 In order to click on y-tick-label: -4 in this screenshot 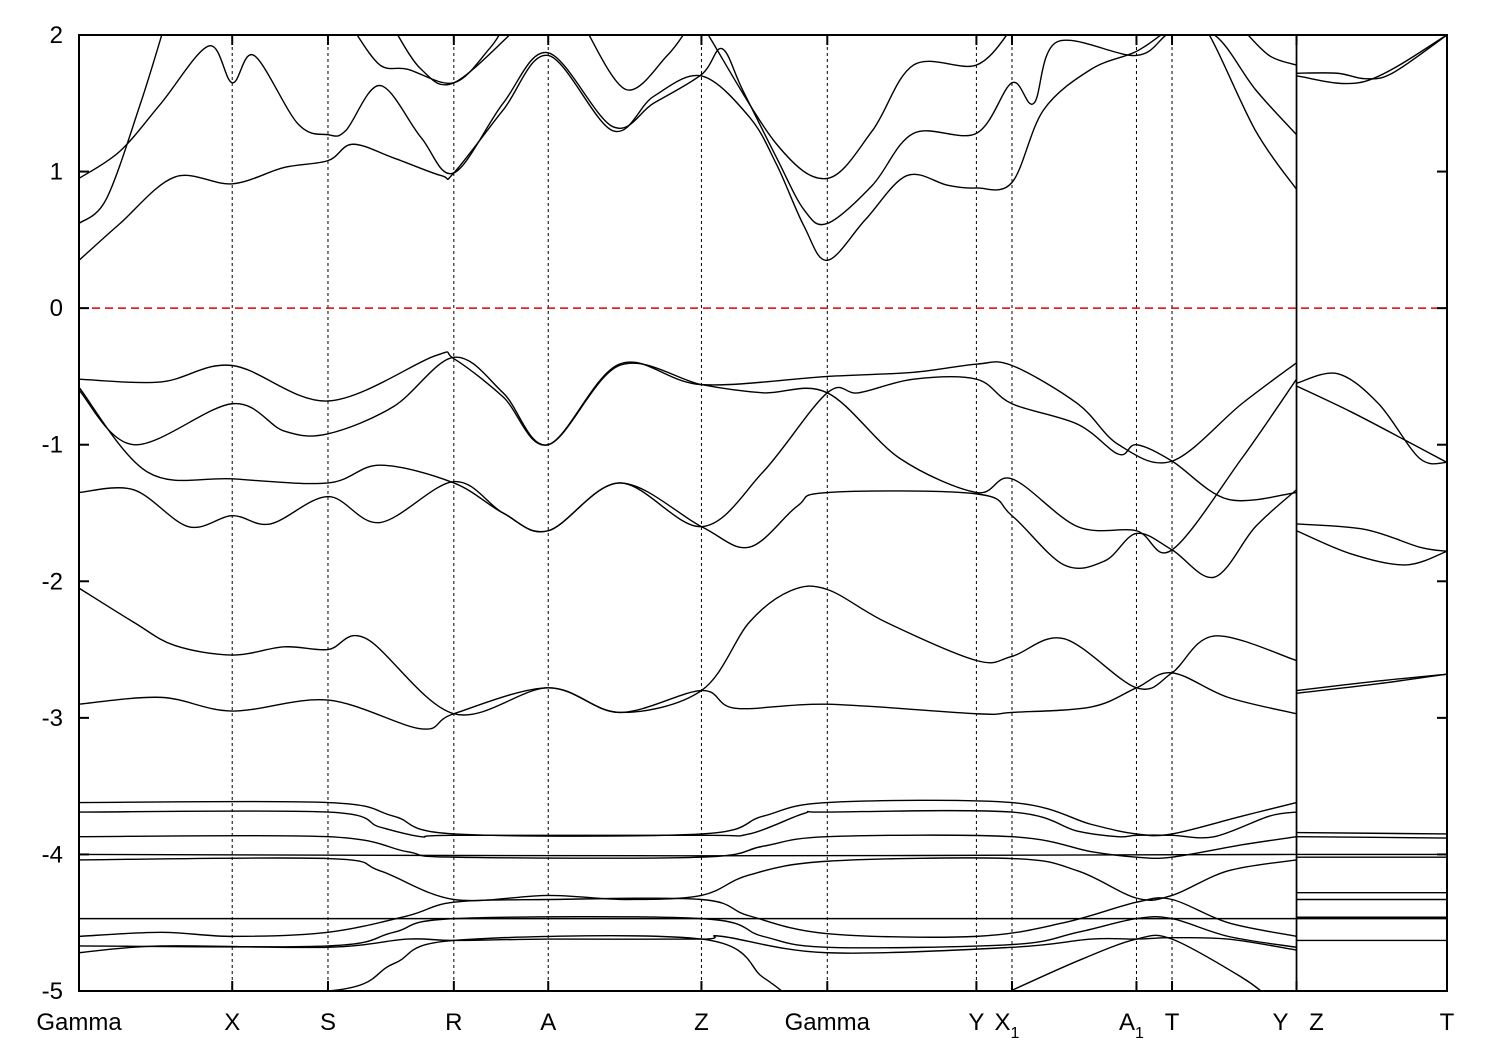, I will do `click(52, 854)`.